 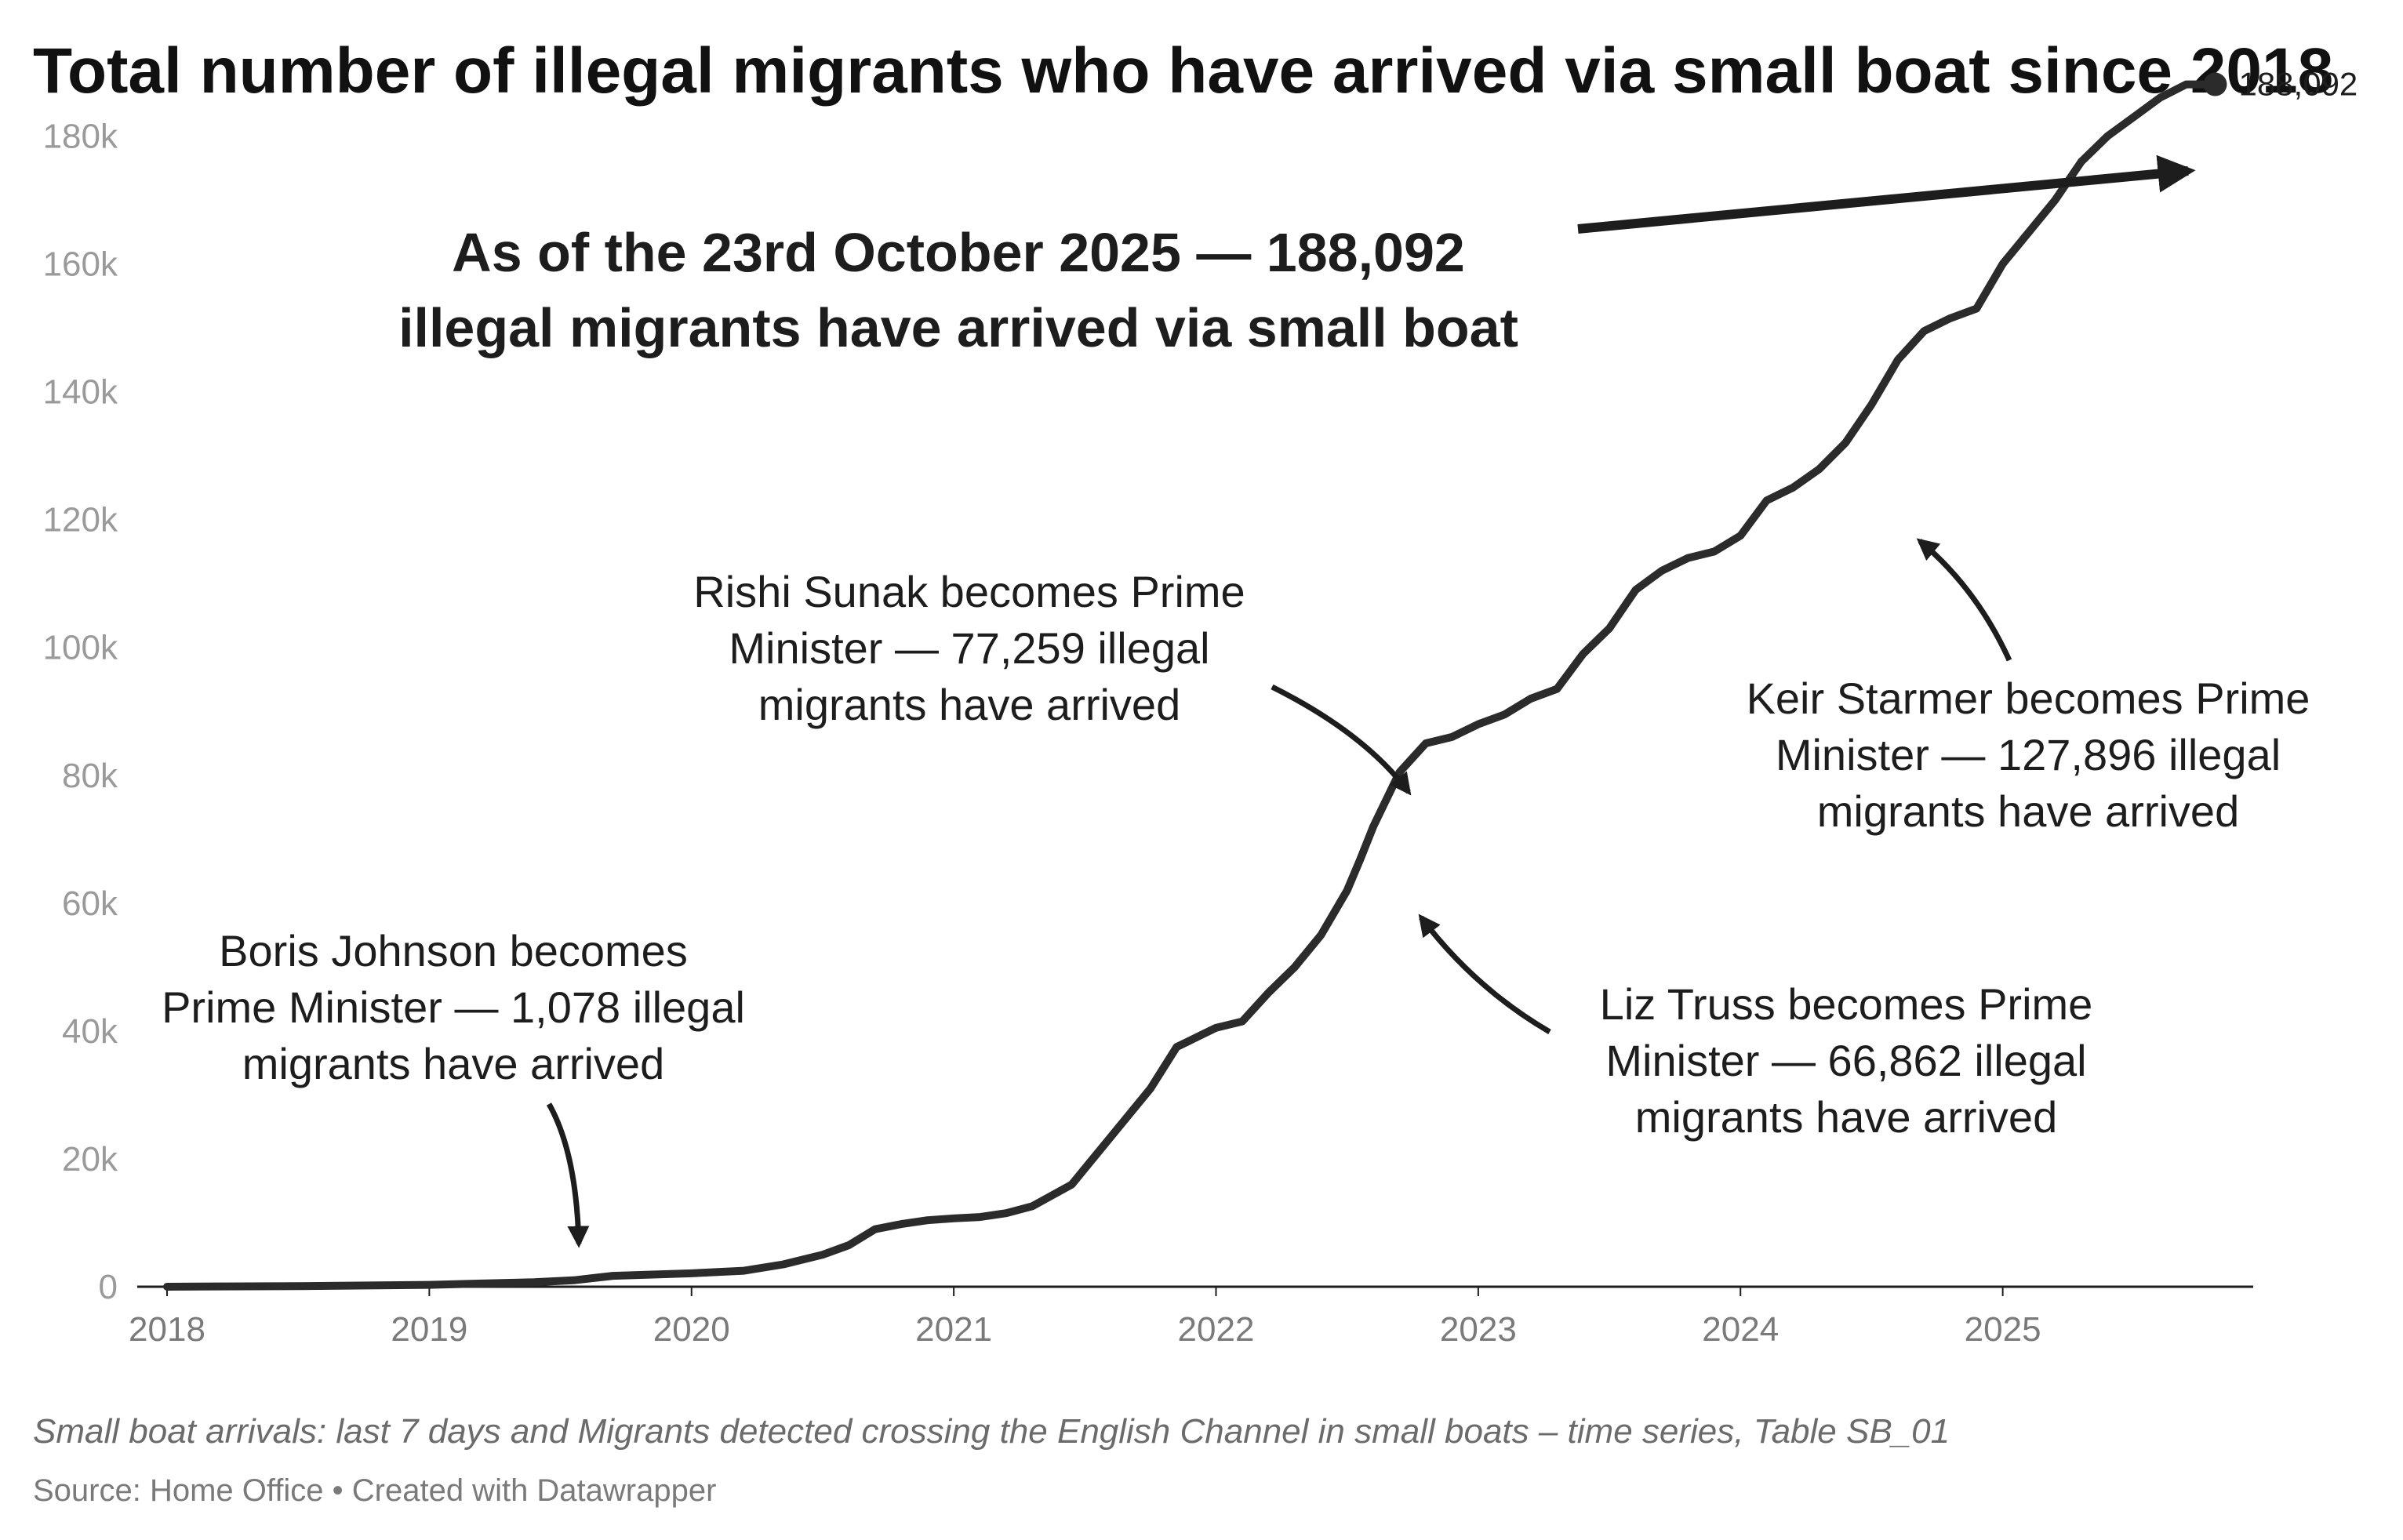 I want to click on annotation-johnson-arrow, so click(x=568, y=1175).